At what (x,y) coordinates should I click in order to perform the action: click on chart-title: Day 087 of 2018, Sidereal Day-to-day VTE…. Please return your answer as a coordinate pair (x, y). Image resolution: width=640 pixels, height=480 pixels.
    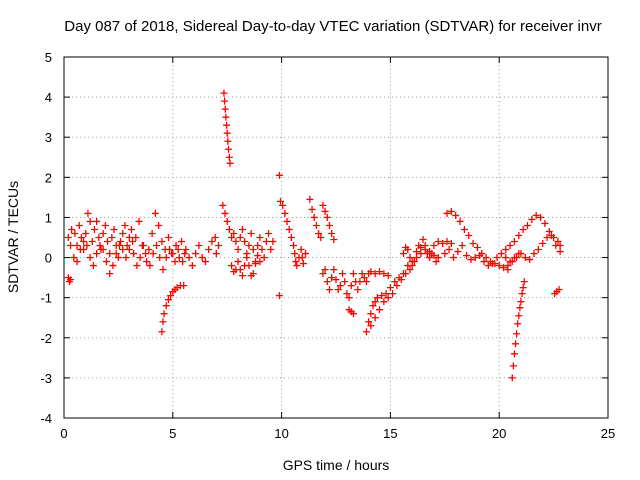
    Looking at the image, I should click on (332, 26).